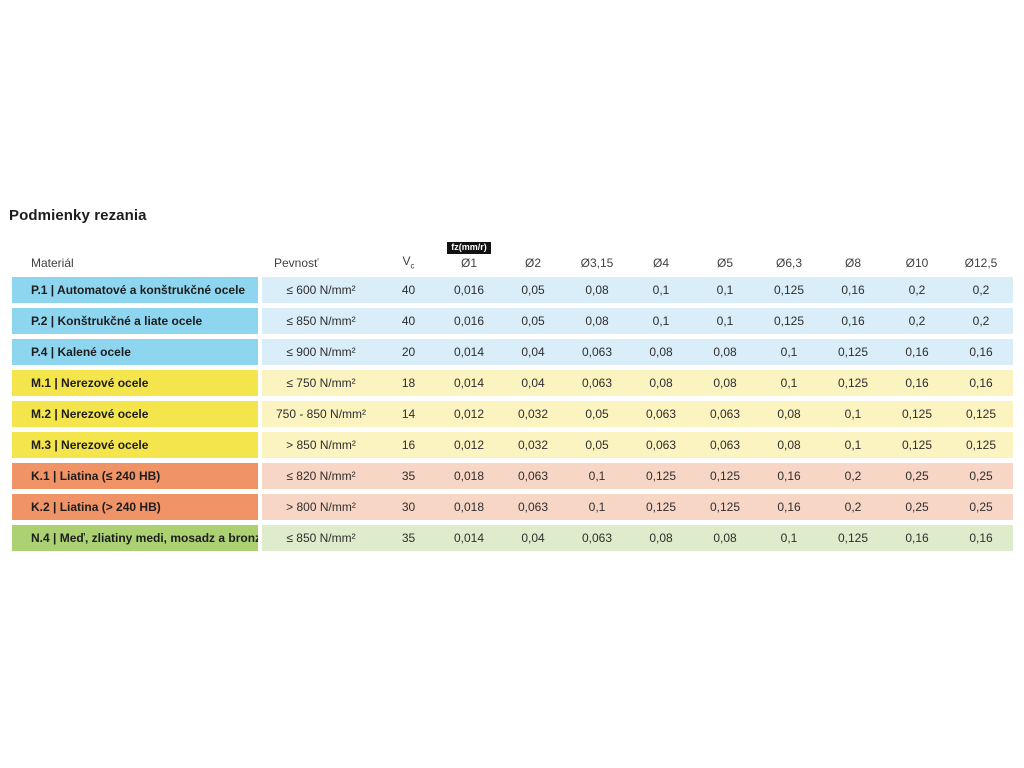 Image resolution: width=1024 pixels, height=768 pixels. I want to click on header-diameter-label: Ø3,15, so click(597, 263).